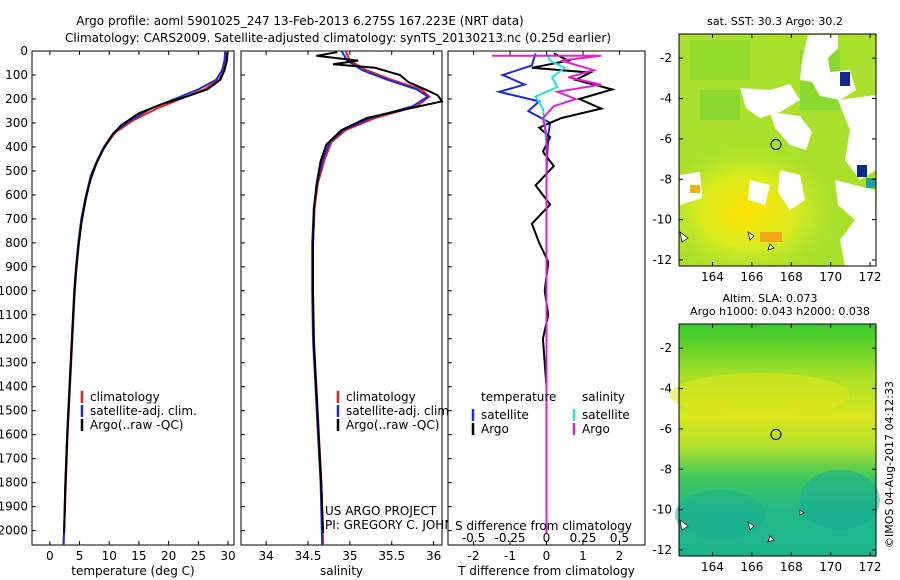  I want to click on y-tick-label: 0, so click(24, 51).